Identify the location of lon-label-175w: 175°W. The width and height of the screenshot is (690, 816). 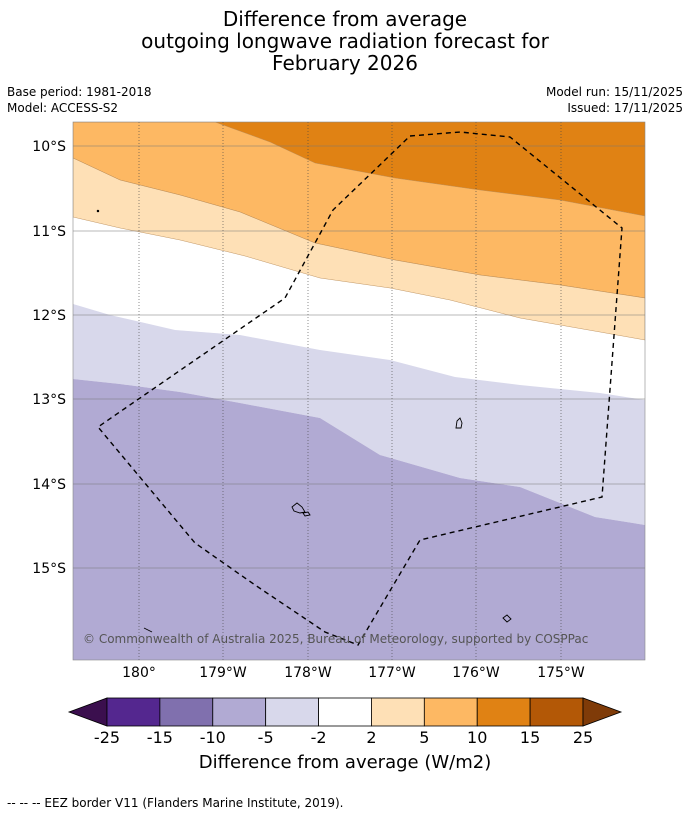
(561, 673).